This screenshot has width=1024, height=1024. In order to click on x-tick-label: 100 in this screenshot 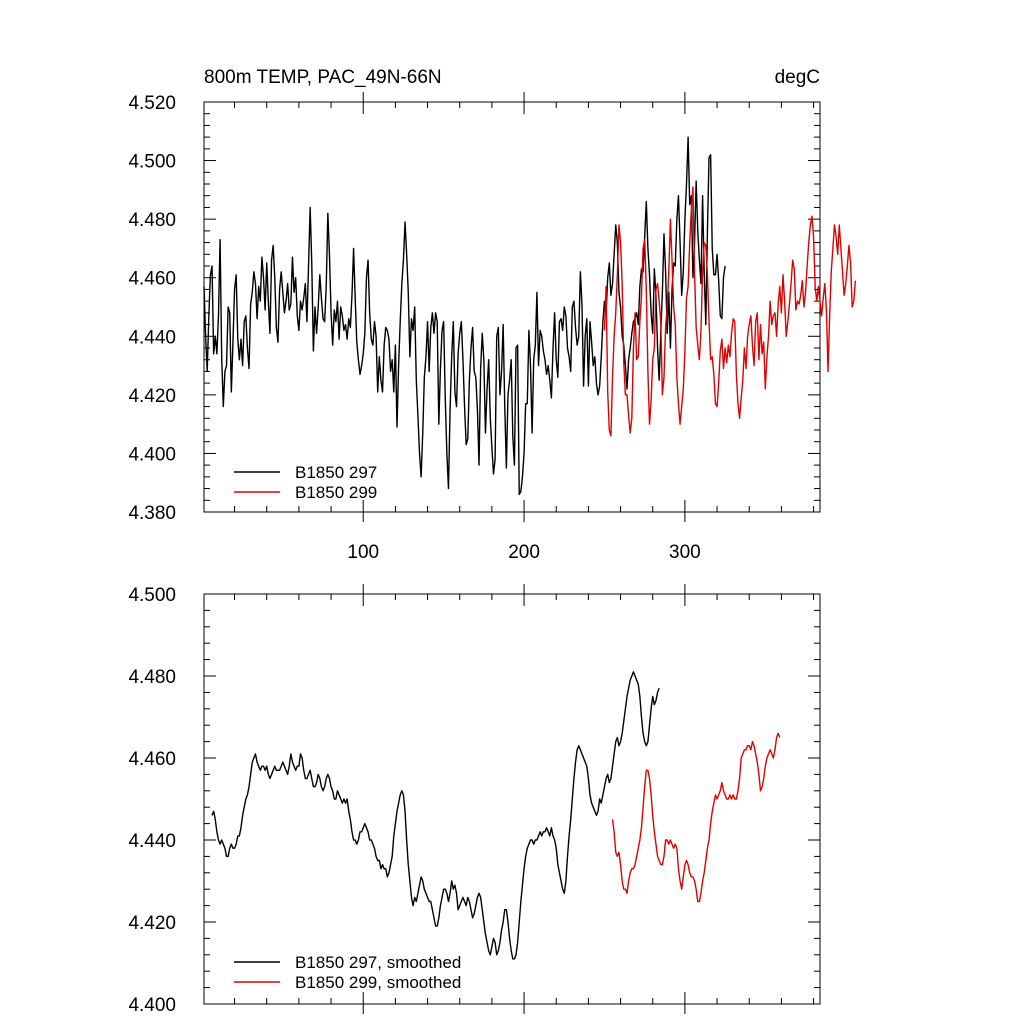, I will do `click(363, 552)`.